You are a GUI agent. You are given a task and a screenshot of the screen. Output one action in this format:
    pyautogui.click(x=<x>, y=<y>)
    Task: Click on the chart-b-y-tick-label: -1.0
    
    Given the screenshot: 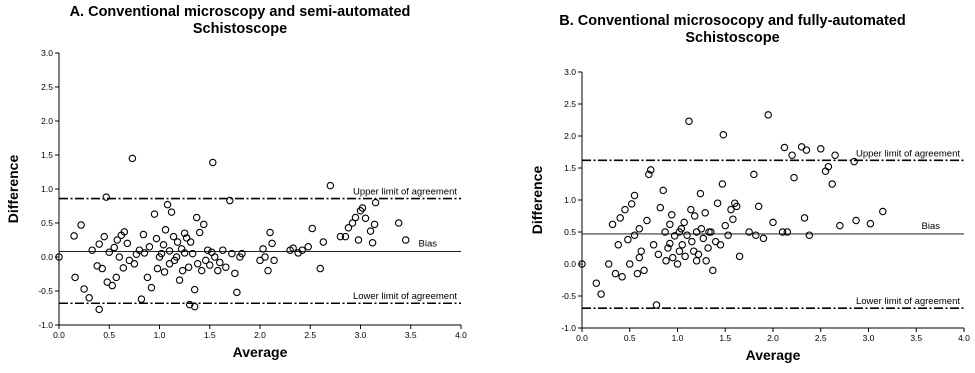 What is the action you would take?
    pyautogui.click(x=568, y=328)
    